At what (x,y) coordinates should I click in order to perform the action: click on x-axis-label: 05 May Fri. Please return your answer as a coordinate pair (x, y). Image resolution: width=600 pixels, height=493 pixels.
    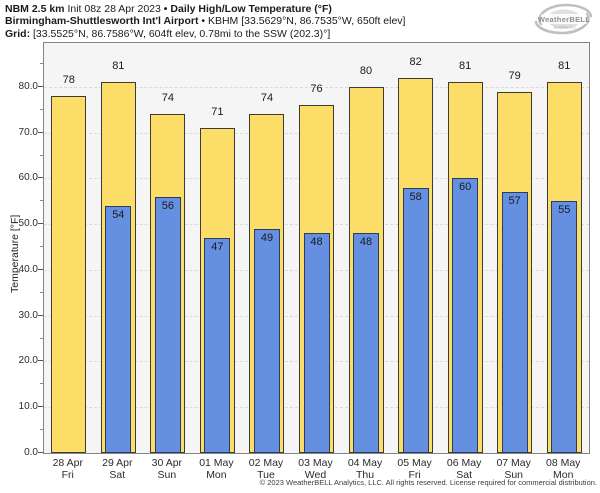
    Looking at the image, I should click on (415, 469).